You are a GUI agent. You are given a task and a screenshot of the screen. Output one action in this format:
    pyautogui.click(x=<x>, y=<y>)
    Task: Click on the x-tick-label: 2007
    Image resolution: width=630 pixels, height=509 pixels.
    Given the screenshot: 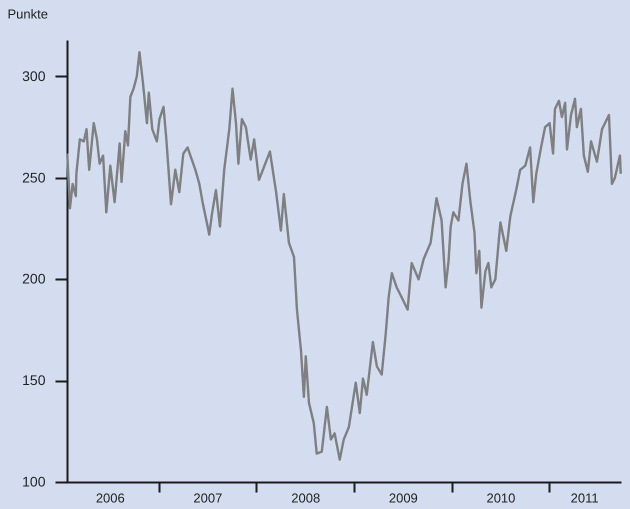 What is the action you would take?
    pyautogui.click(x=207, y=498)
    